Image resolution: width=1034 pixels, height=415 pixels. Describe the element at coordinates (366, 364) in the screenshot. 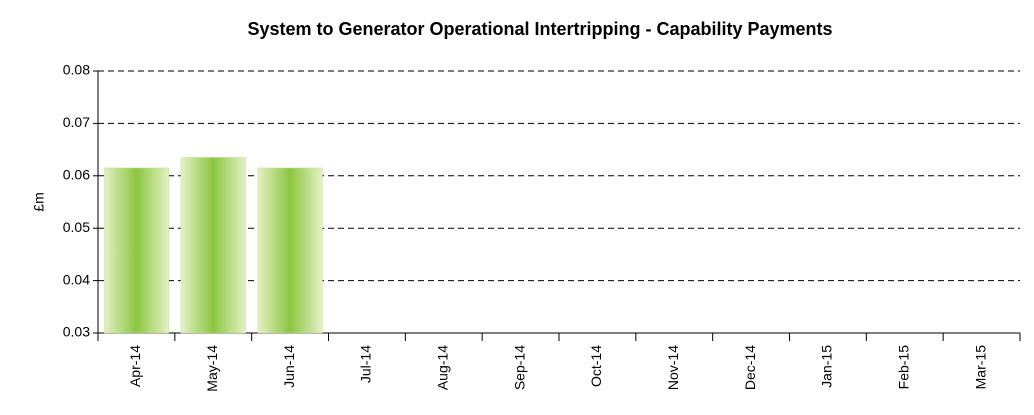

I see `x-tick-label: Jul-14` at that location.